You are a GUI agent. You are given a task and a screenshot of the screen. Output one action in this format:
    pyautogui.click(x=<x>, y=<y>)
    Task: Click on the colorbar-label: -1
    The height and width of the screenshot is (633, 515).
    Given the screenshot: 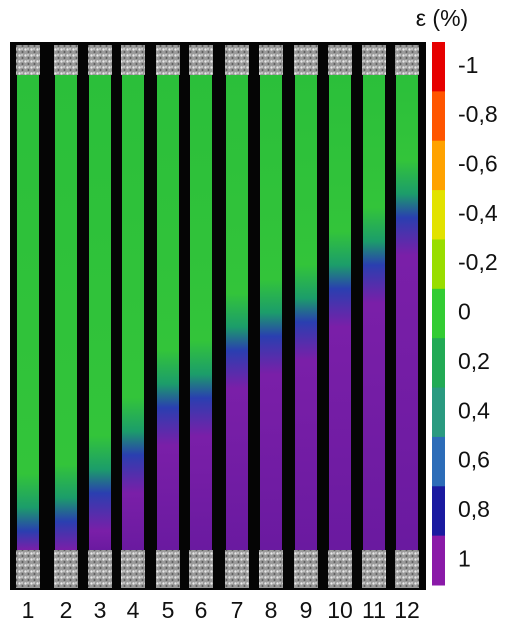 What is the action you would take?
    pyautogui.click(x=468, y=65)
    